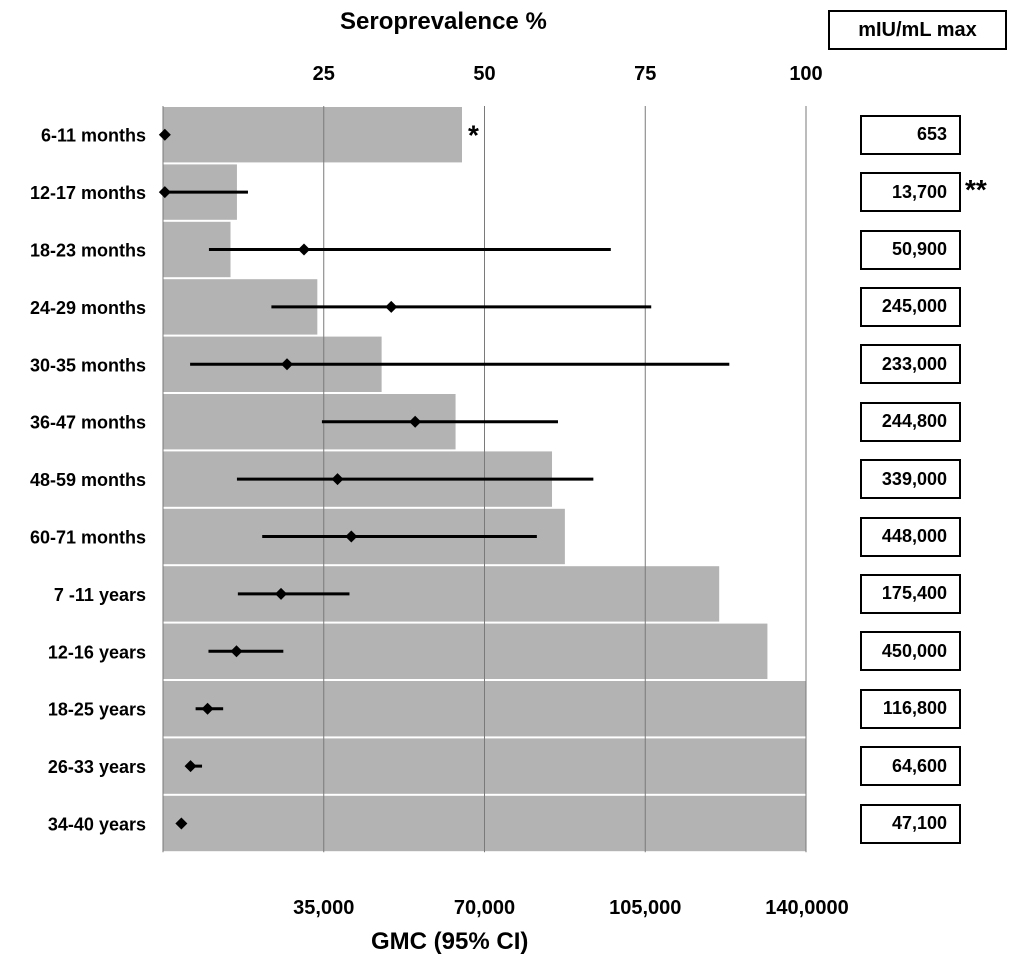  What do you see at coordinates (100, 595) in the screenshot?
I see `category-label: 7 -11 years` at bounding box center [100, 595].